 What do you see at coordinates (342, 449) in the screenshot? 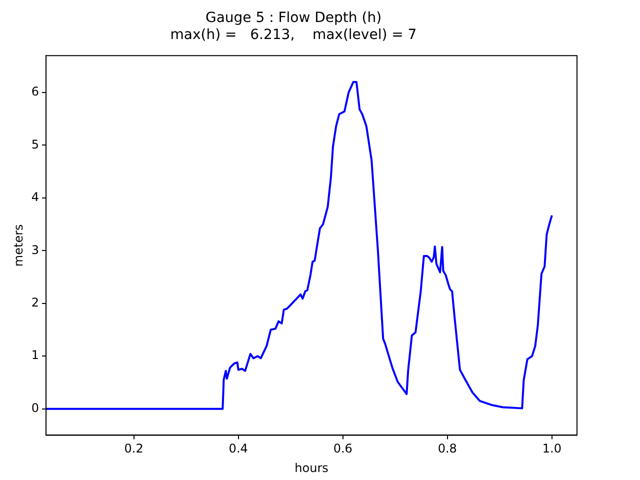
I see `x-tick-label: 0.6` at bounding box center [342, 449].